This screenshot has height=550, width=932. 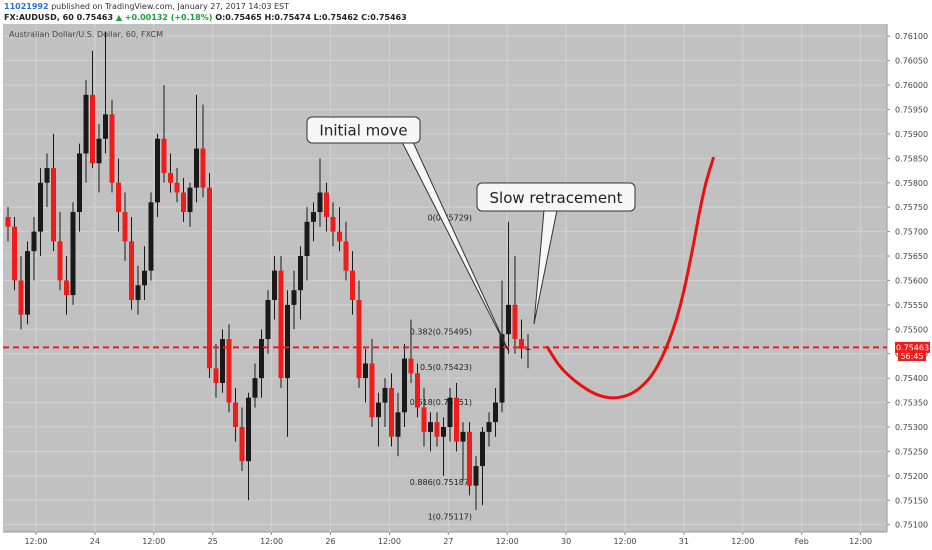 I want to click on y-tick-label: 0.75350, so click(x=911, y=403).